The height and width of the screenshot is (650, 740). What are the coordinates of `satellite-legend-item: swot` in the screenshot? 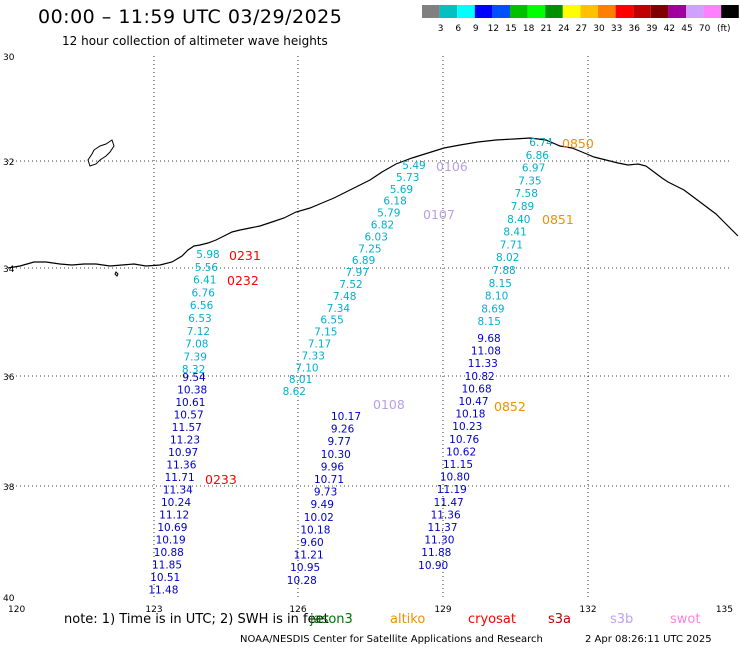 It's located at (685, 619).